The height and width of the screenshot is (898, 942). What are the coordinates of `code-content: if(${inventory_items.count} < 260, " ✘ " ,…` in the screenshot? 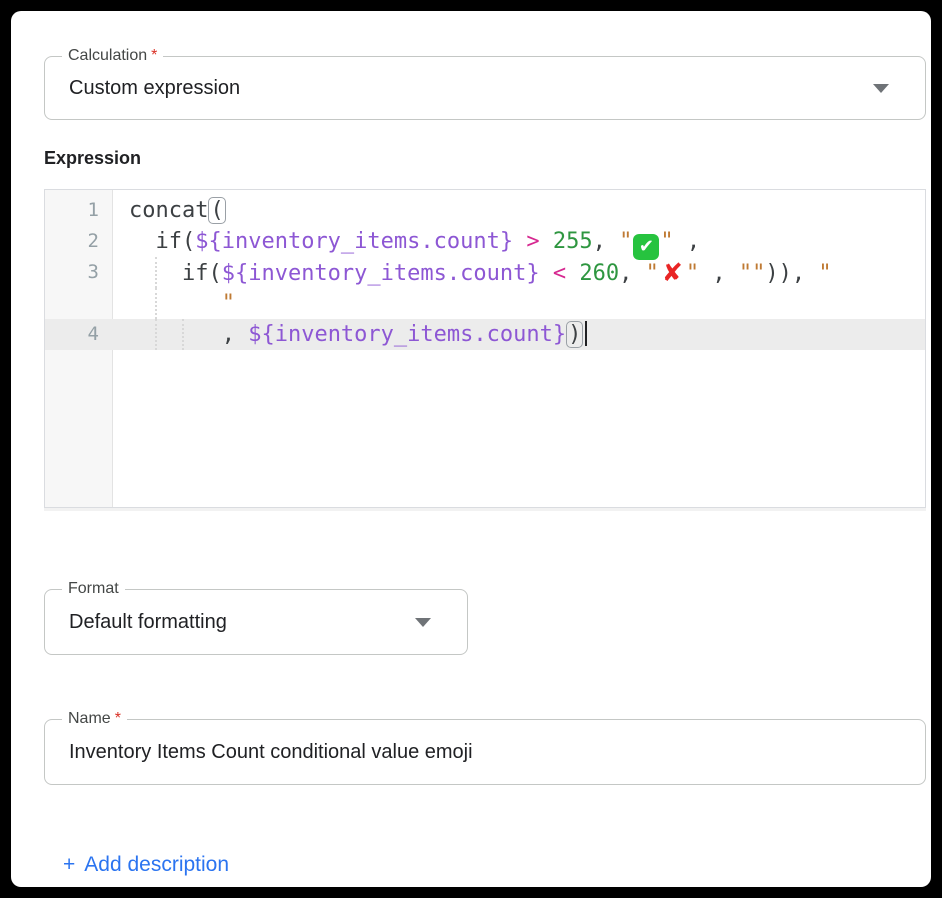 It's located at (519, 272).